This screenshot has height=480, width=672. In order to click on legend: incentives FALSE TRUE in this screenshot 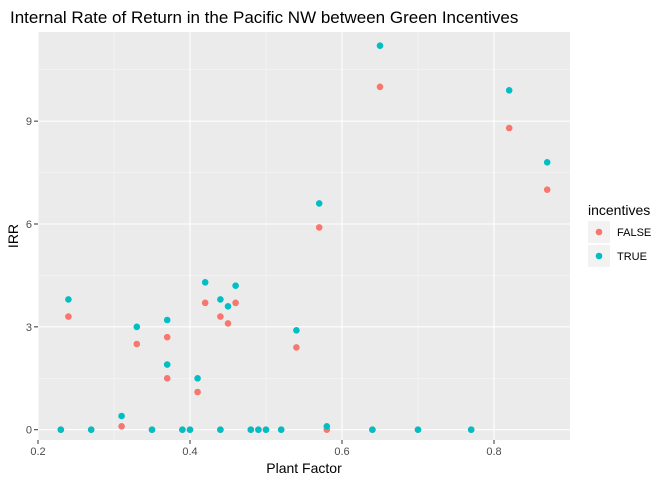, I will do `click(619, 234)`.